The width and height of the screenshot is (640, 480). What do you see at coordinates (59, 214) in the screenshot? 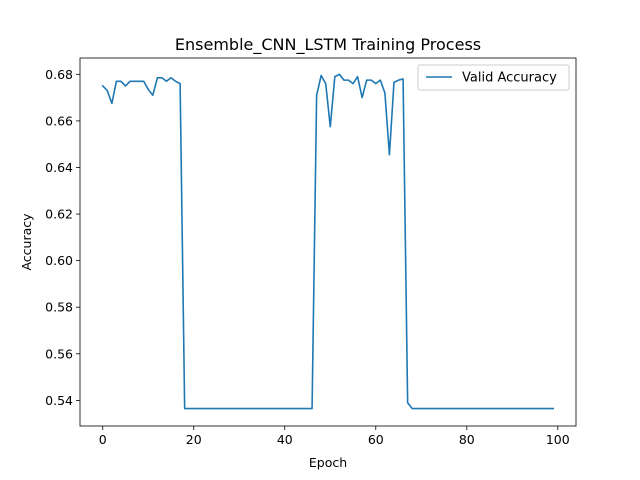
I see `y-tick-label: 0.62` at bounding box center [59, 214].